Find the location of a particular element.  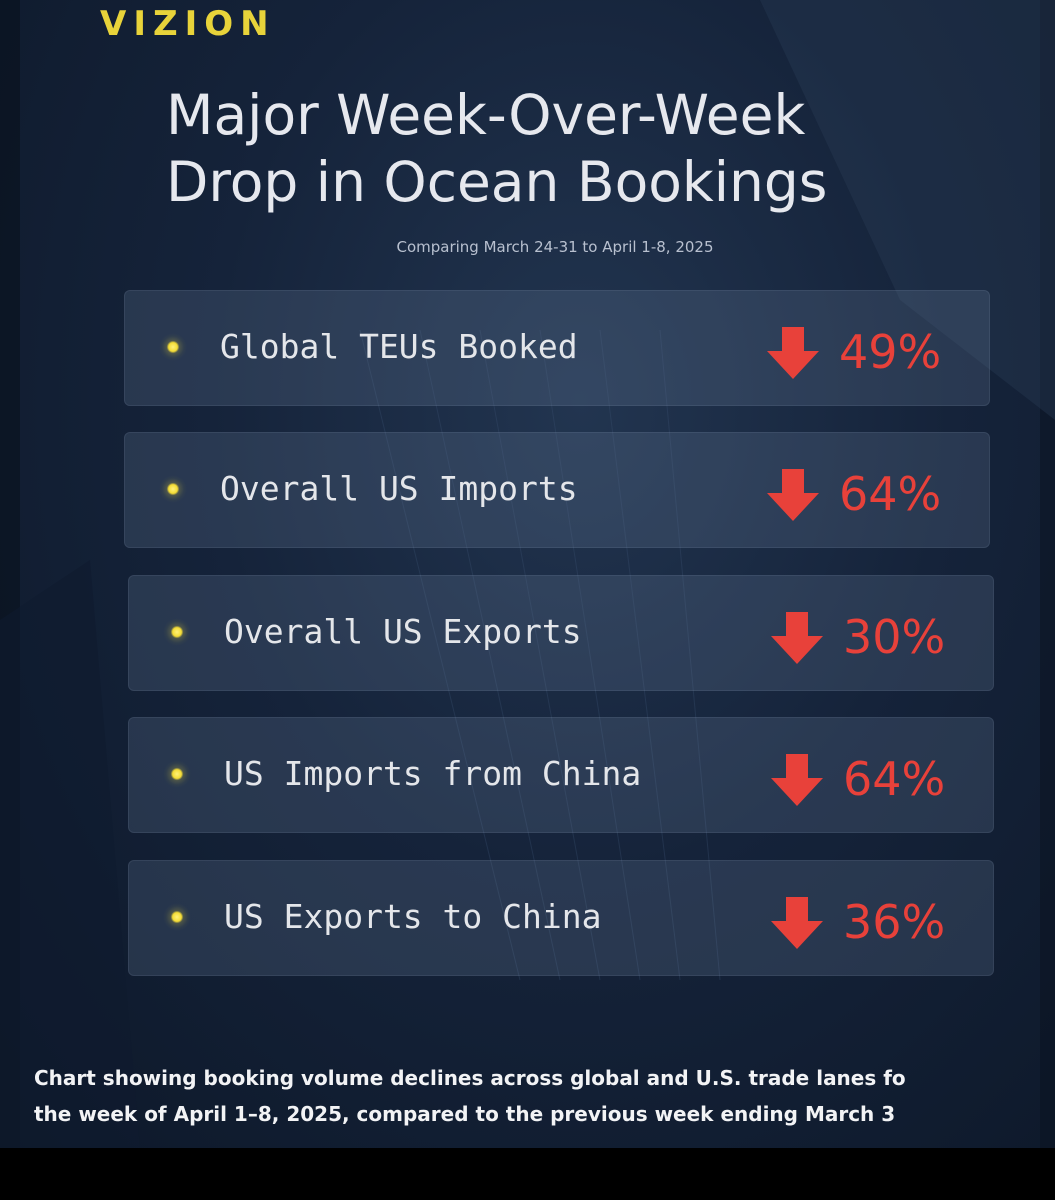

metric-label: US Imports from China is located at coordinates (433, 773).